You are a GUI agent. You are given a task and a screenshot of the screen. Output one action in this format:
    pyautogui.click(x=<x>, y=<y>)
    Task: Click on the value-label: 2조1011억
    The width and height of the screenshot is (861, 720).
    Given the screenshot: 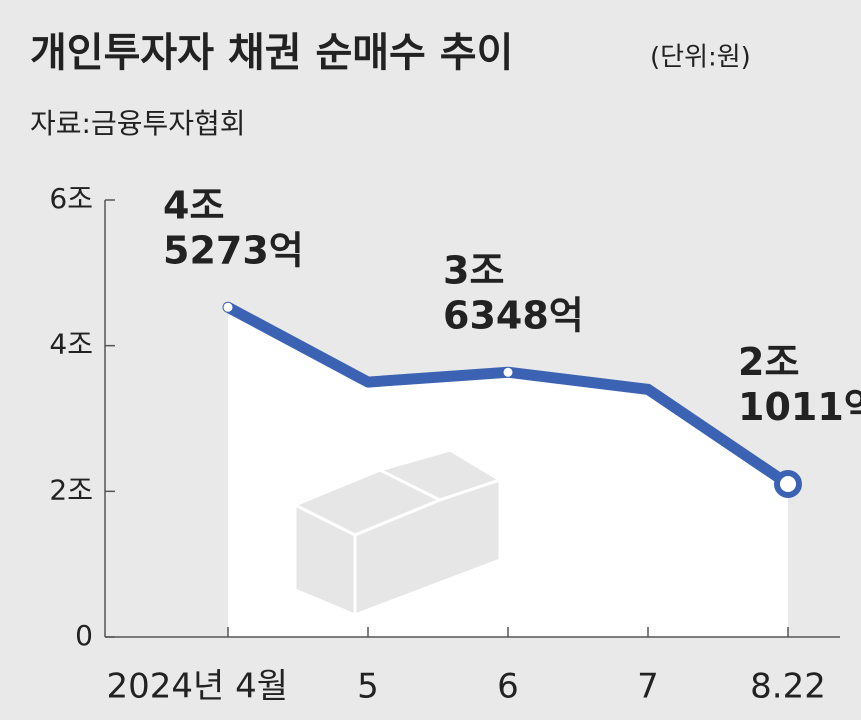 What is the action you would take?
    pyautogui.click(x=799, y=383)
    